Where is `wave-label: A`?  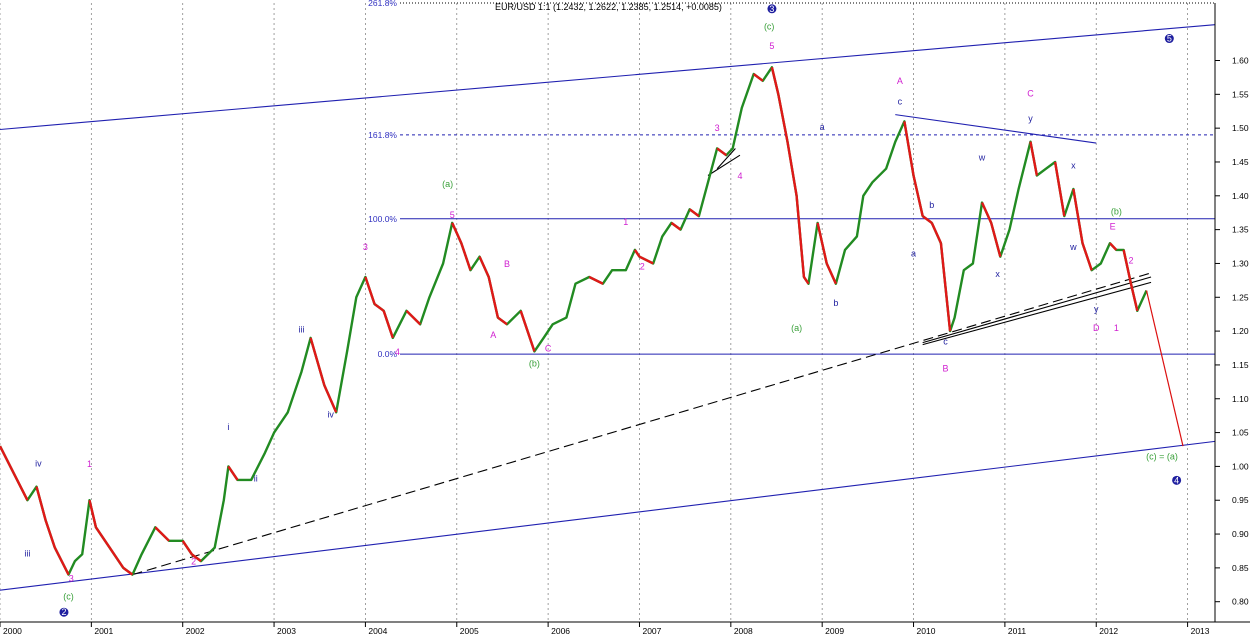
wave-label: A is located at coordinates (900, 81).